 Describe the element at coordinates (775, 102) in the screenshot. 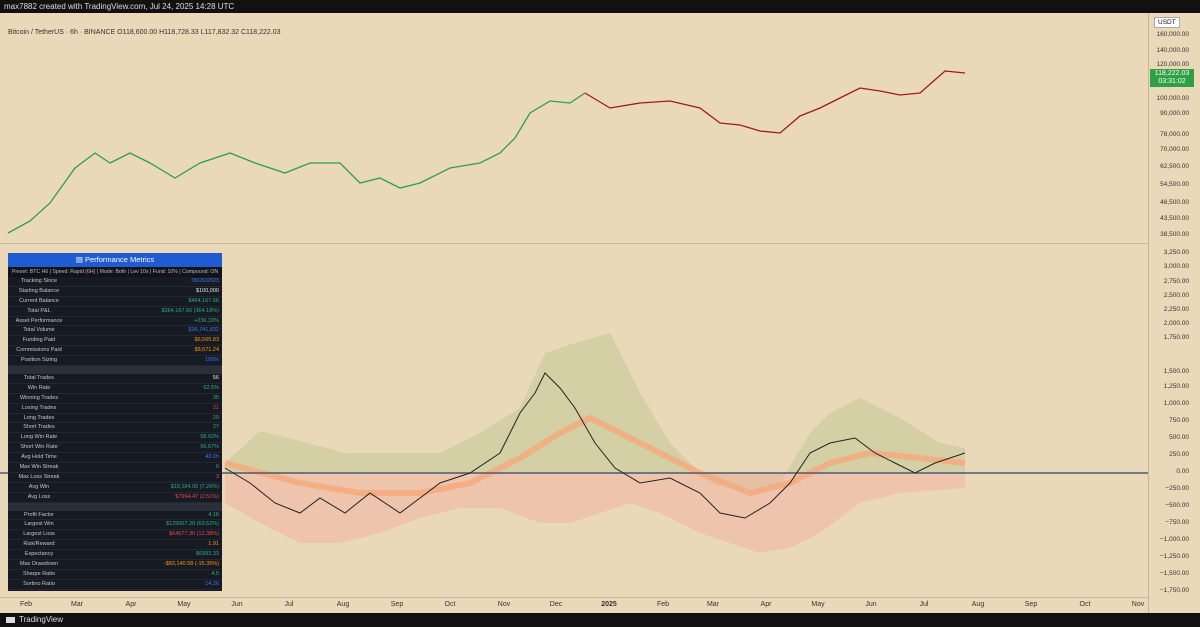

I see `price-line-red` at that location.